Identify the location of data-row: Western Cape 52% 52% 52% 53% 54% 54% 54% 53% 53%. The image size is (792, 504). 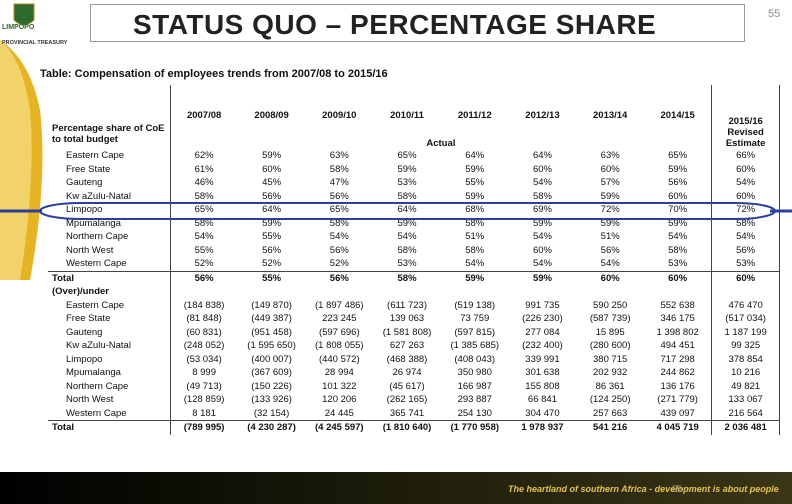
(414, 264).